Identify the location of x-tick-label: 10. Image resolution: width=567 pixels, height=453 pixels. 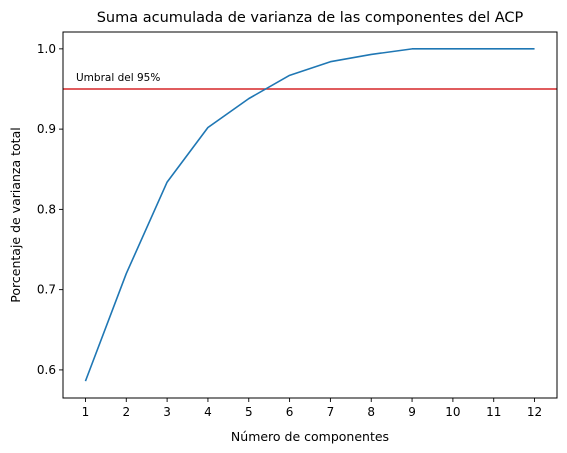
(452, 412).